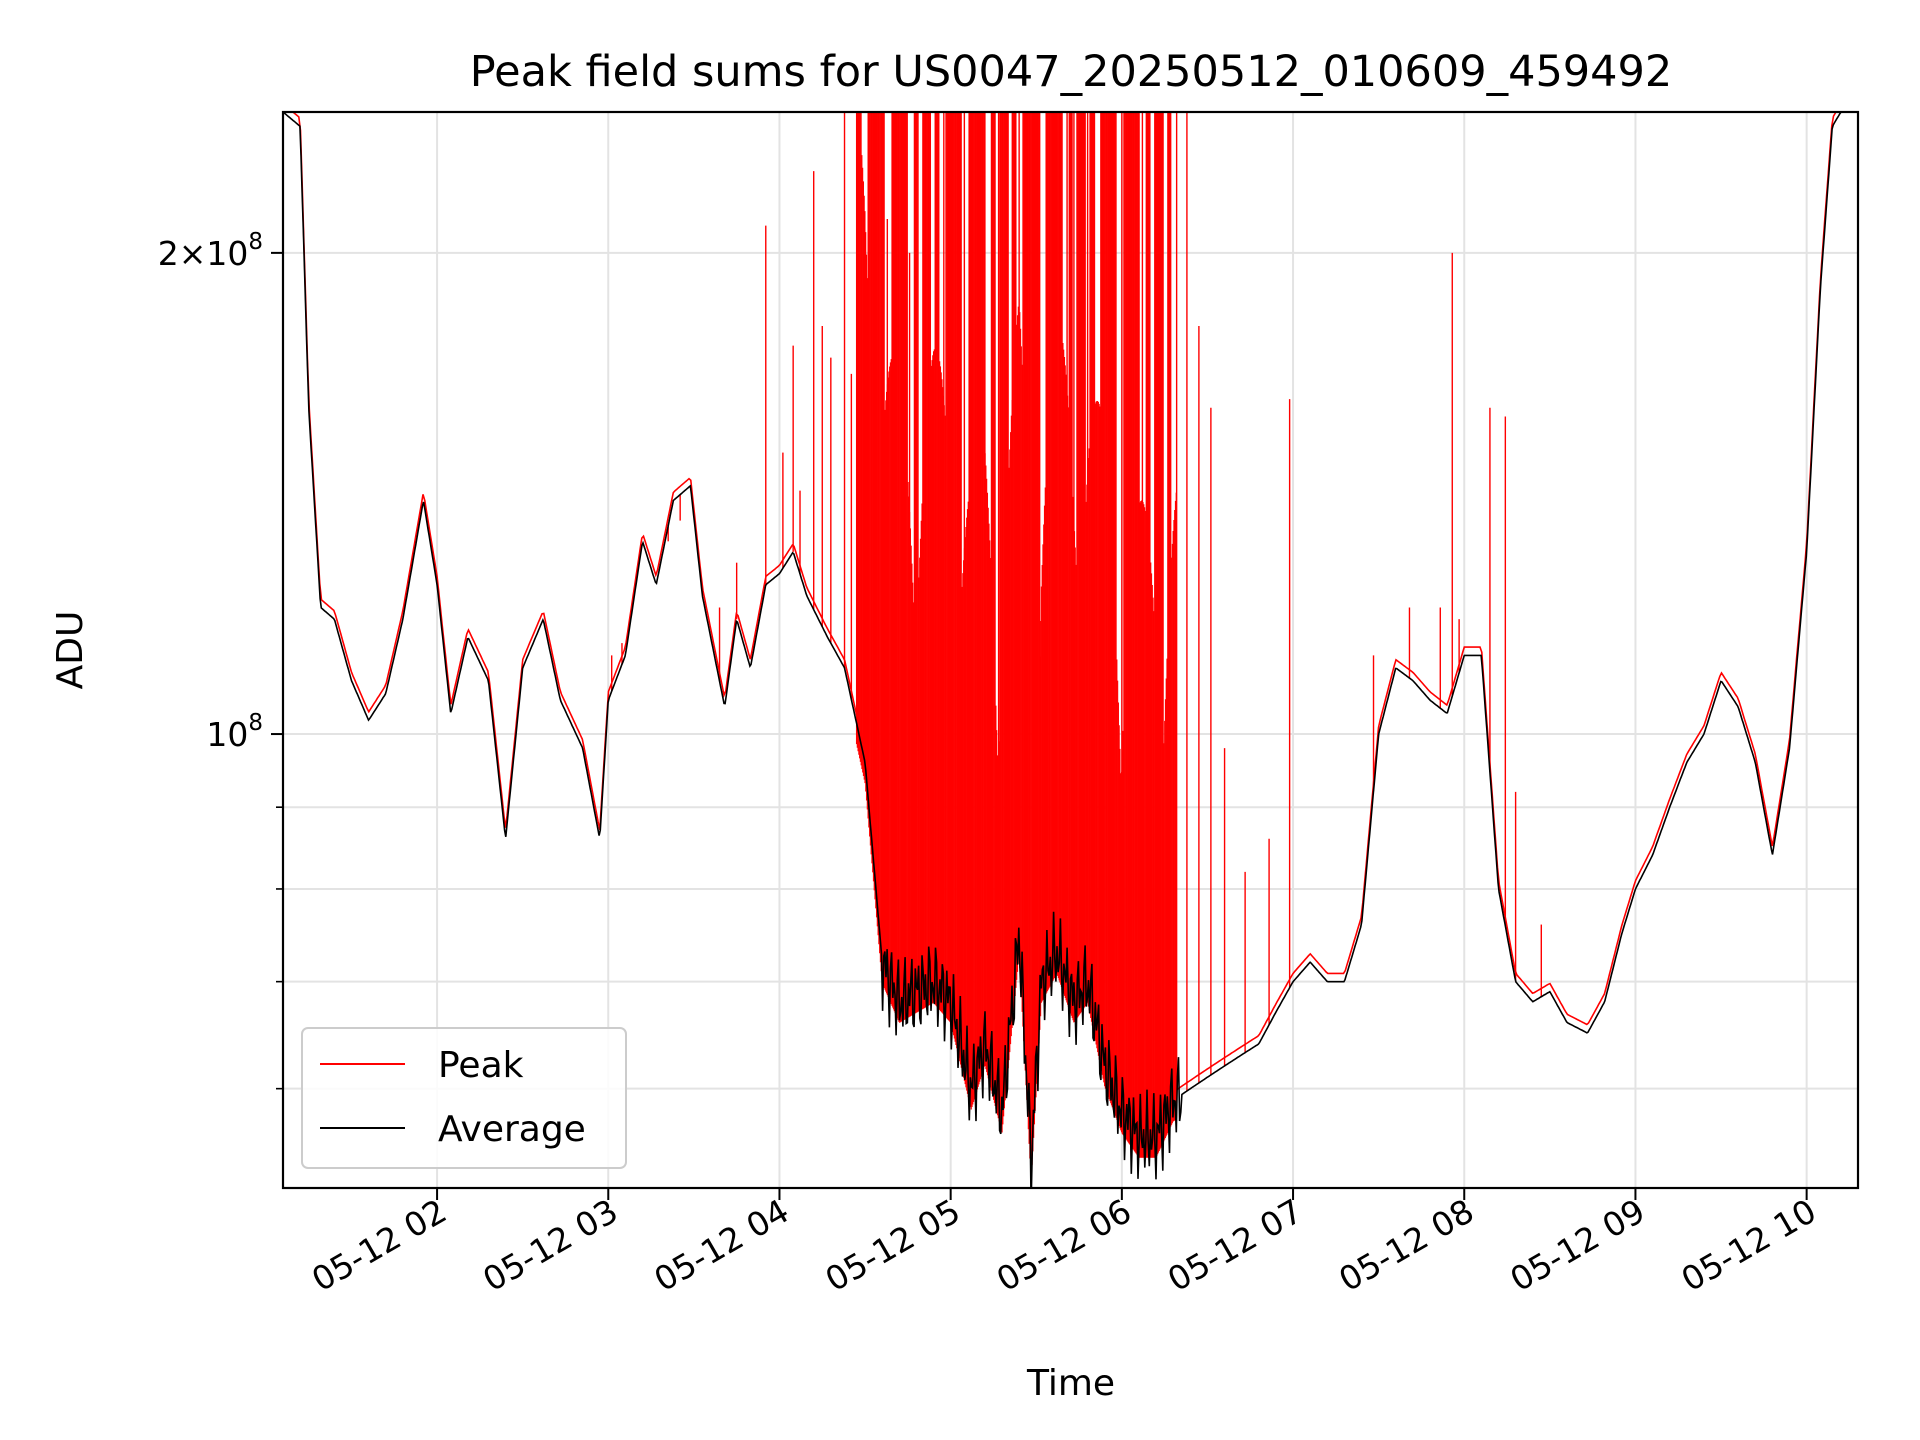 This screenshot has width=1920, height=1440. Describe the element at coordinates (220, 659) in the screenshot. I see `y-axis: 108 2×108` at that location.